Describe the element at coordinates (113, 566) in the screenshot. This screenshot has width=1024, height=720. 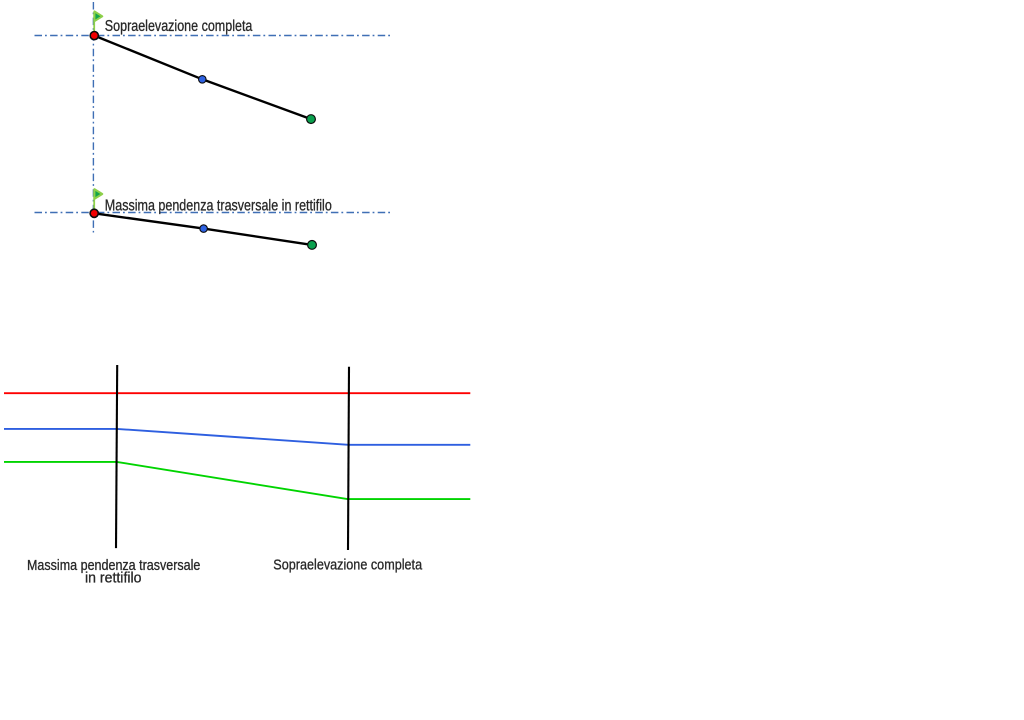
I see `svg-text: Massima pendenza trasversale` at that location.